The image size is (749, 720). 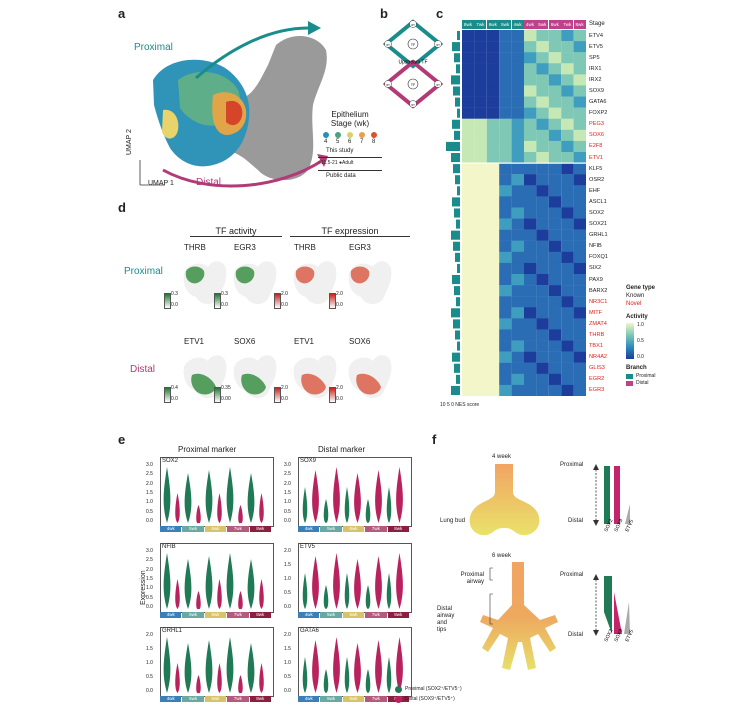 What do you see at coordinates (641, 288) in the screenshot?
I see `gene-type-title: Gene type` at bounding box center [641, 288].